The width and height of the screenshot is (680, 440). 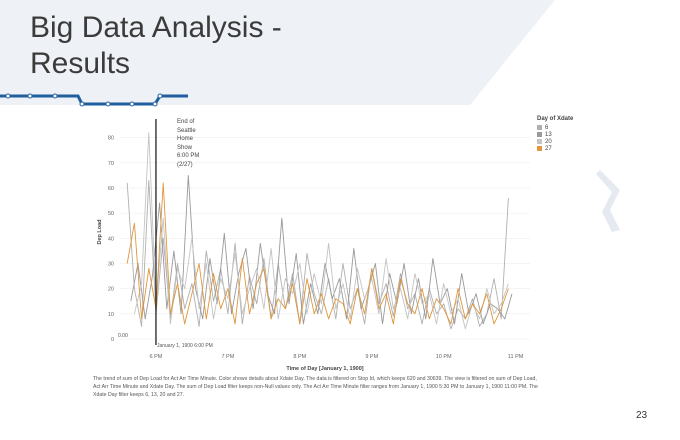 What do you see at coordinates (185, 147) in the screenshot?
I see `annotation-line: Show` at bounding box center [185, 147].